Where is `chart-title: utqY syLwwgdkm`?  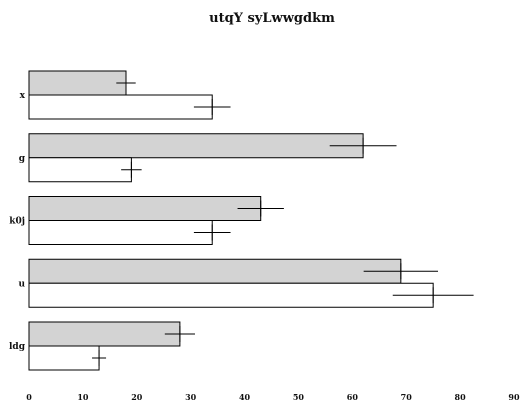 chart-title: utqY syLwwgdkm is located at coordinates (272, 18).